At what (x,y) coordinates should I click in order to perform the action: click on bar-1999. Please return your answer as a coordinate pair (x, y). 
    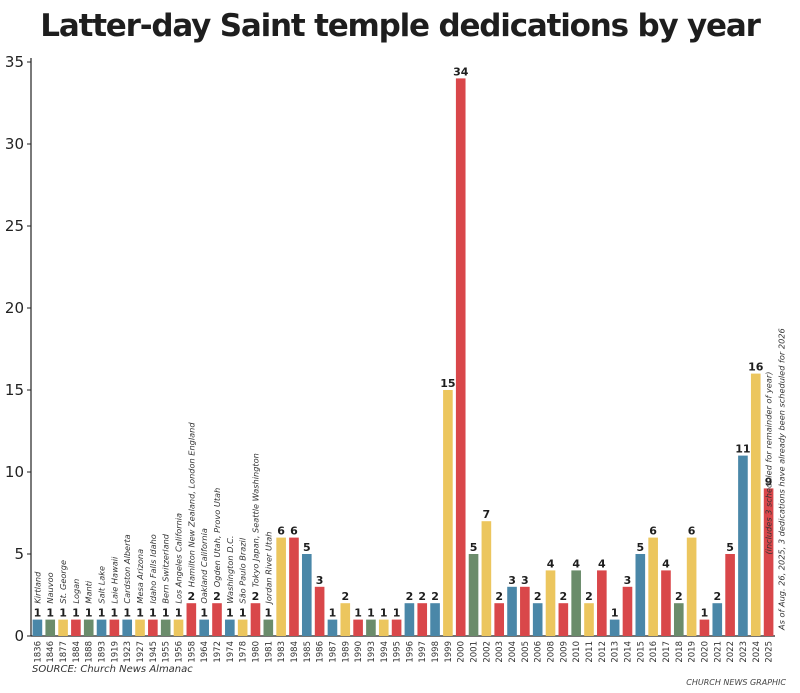
    Looking at the image, I should click on (448, 513).